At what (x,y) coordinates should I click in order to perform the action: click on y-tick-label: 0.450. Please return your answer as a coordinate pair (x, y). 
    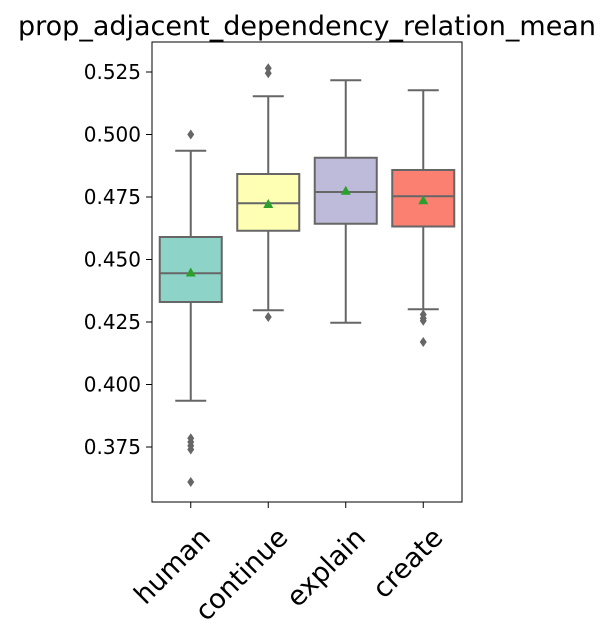
    Looking at the image, I should click on (112, 260).